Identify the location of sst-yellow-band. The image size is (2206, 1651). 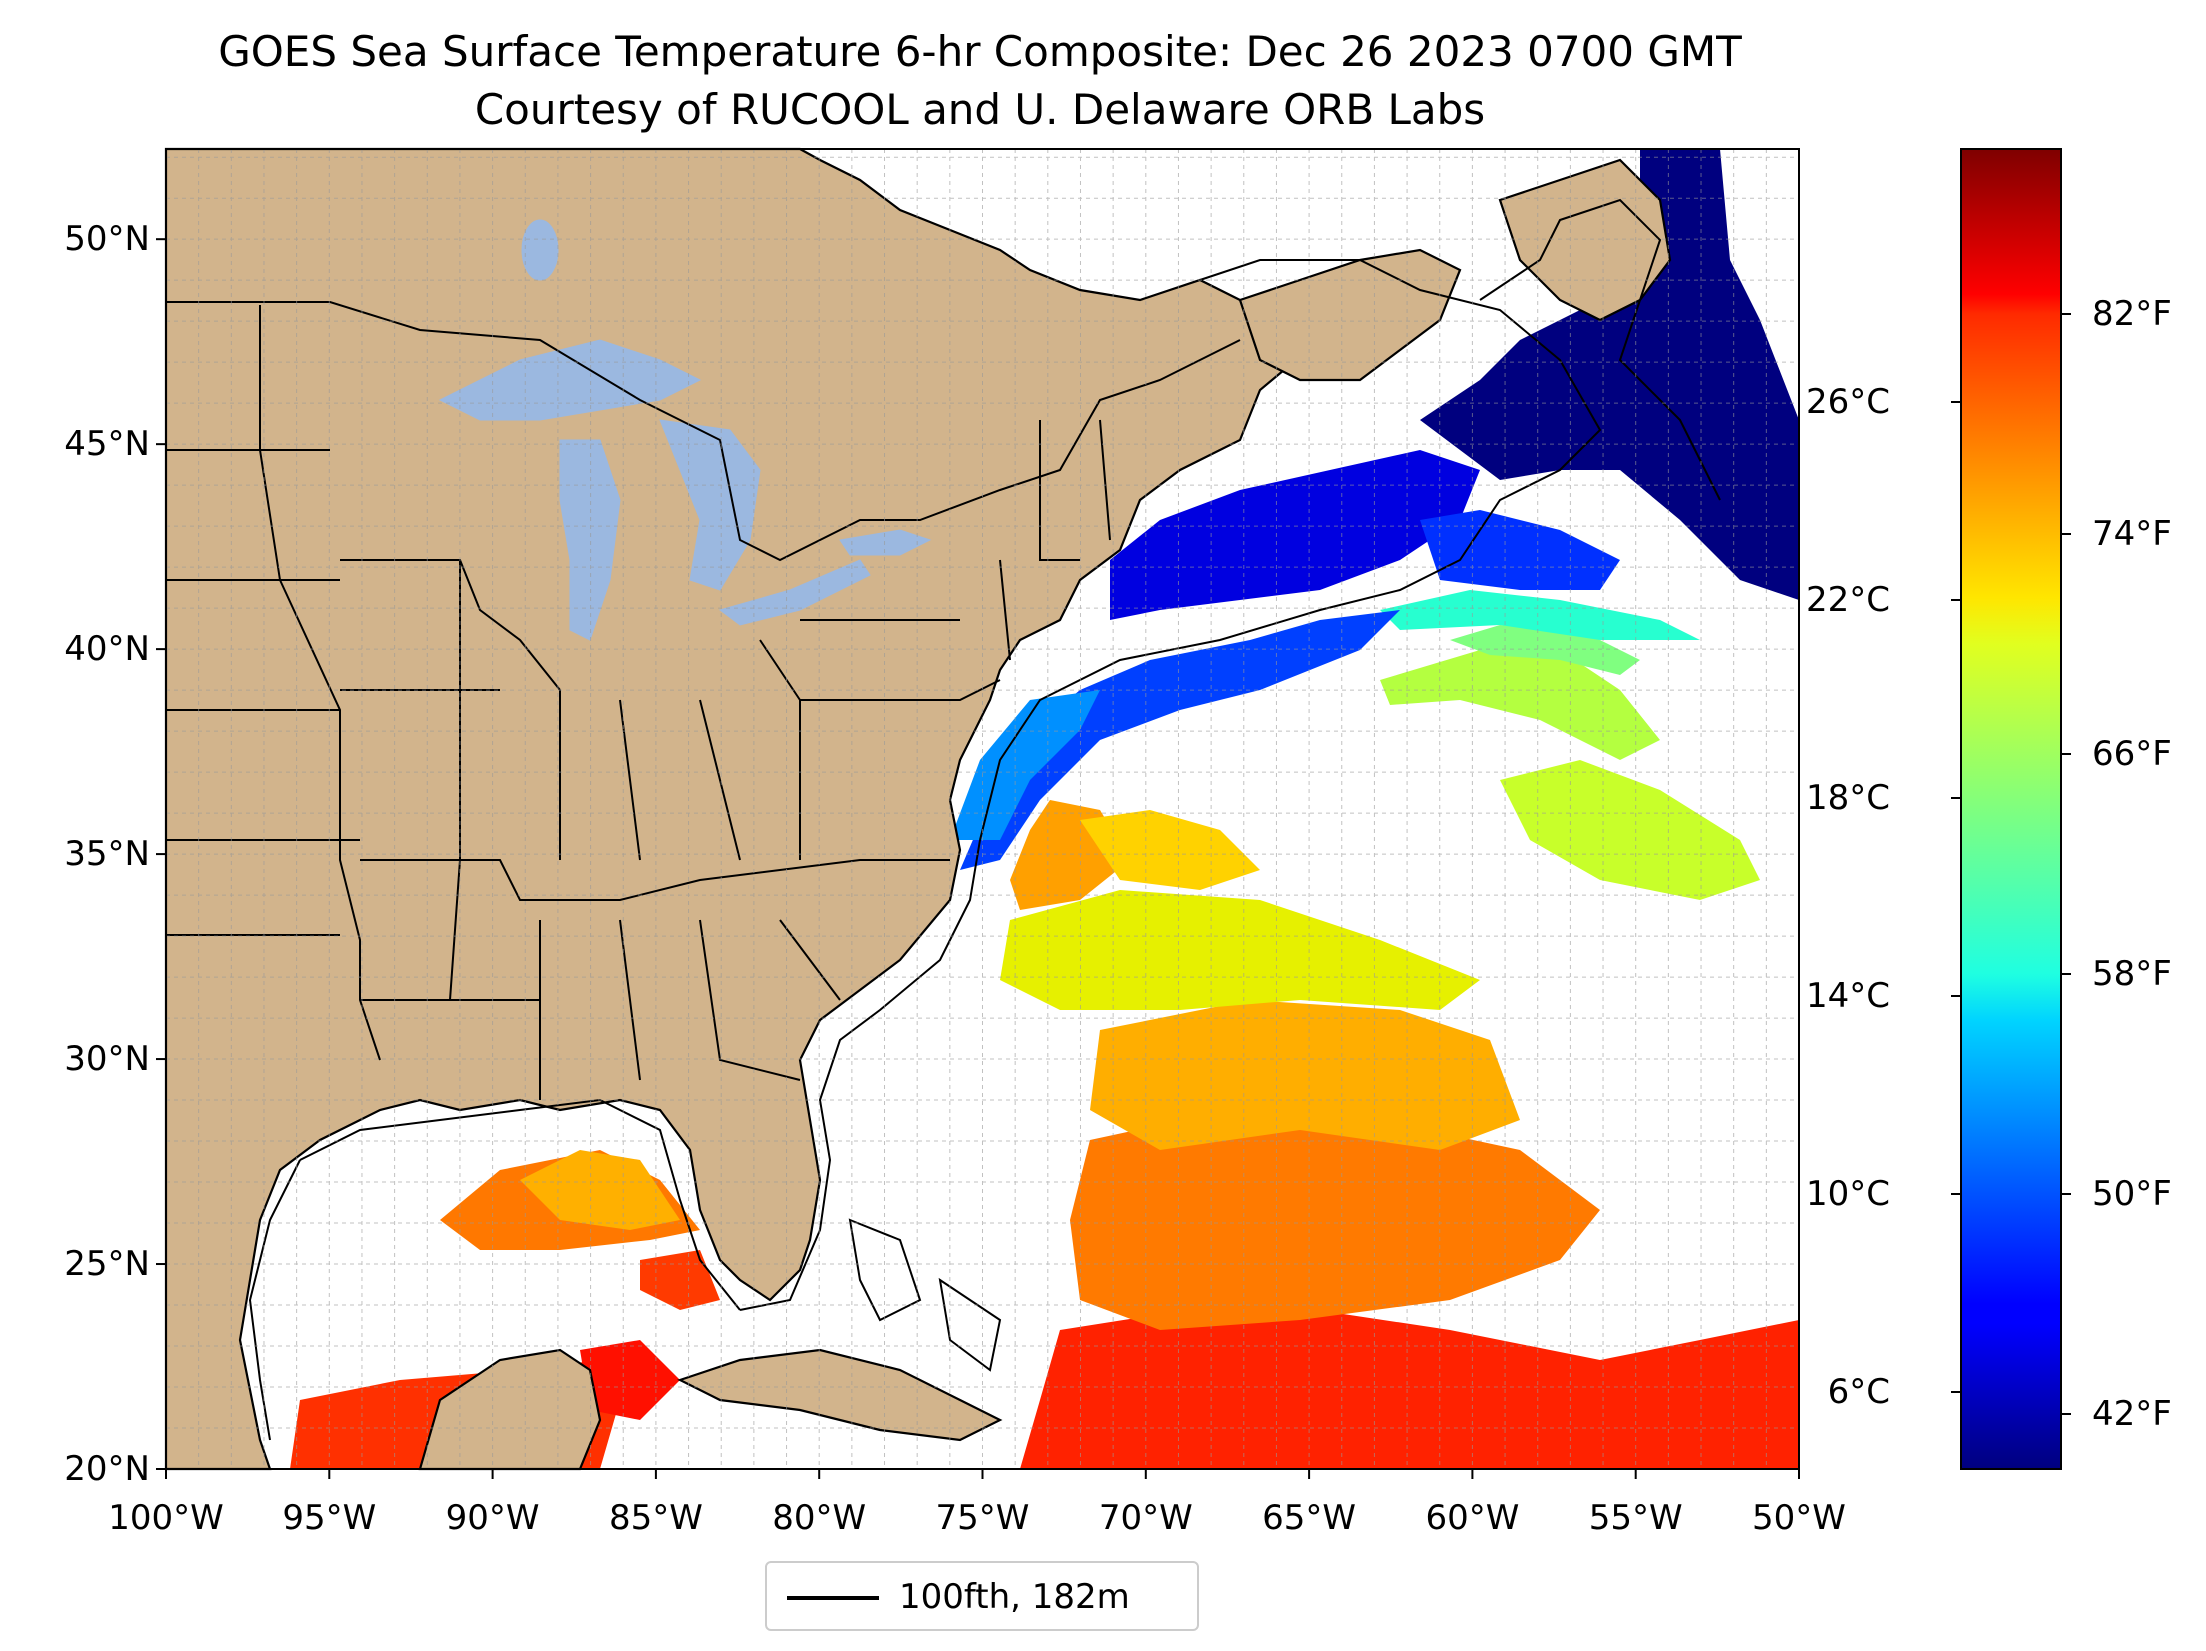
(1240, 950).